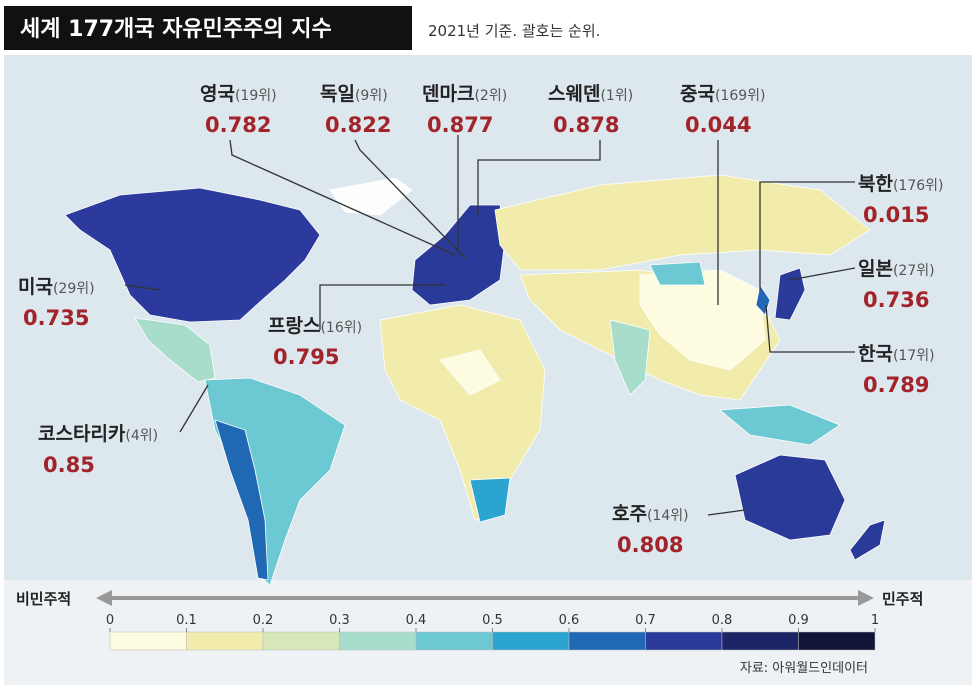  I want to click on callout-label: 북한(176위), so click(901, 184).